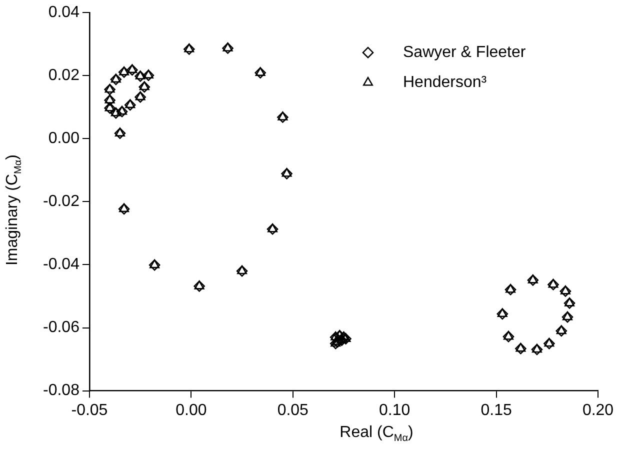 The width and height of the screenshot is (638, 453). Describe the element at coordinates (445, 83) in the screenshot. I see `legend-label: Henderson³` at that location.